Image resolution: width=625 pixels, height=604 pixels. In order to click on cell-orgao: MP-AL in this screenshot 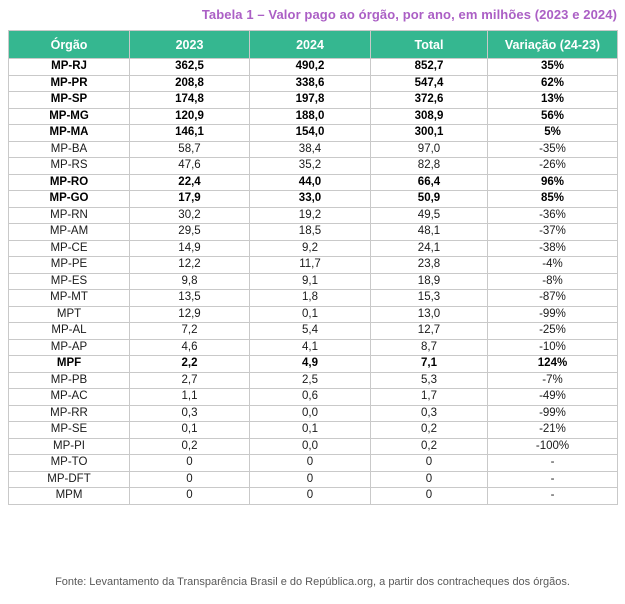, I will do `click(69, 331)`.